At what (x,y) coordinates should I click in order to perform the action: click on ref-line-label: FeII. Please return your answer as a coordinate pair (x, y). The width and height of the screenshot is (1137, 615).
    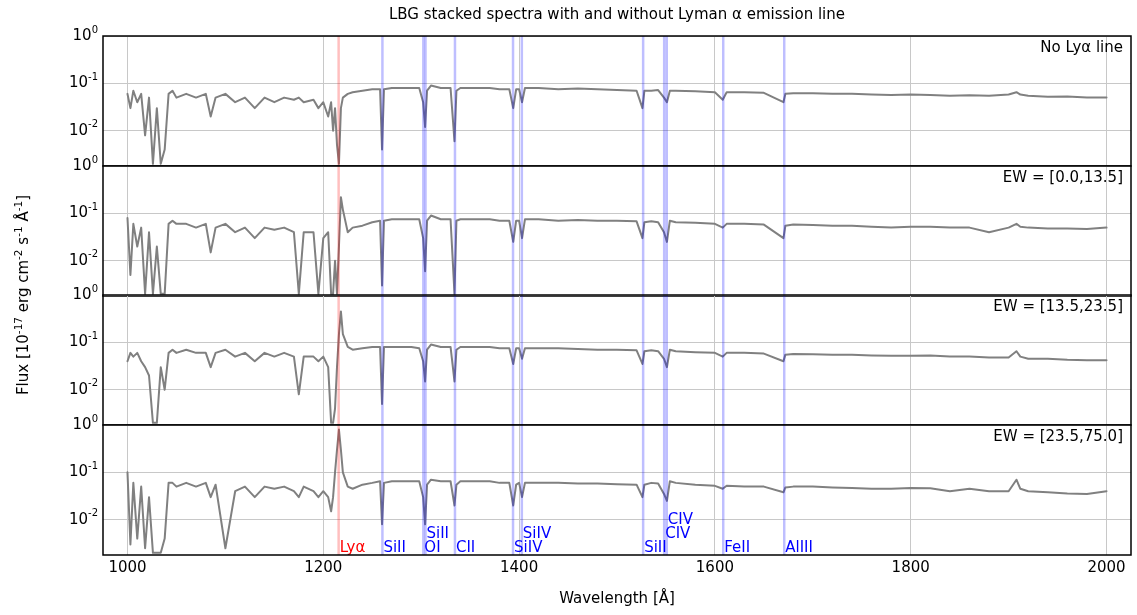
    Looking at the image, I should click on (737, 547).